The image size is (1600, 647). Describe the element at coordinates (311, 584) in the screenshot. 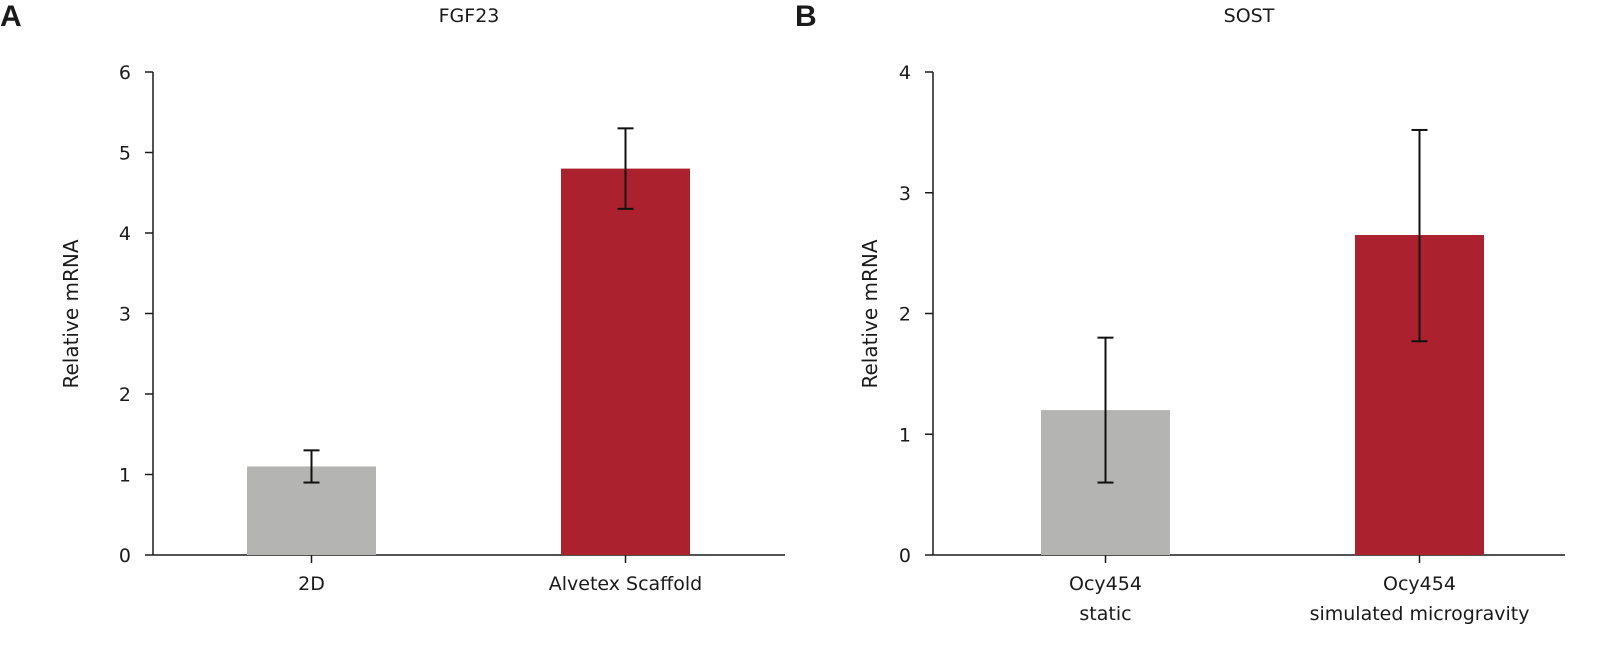

I see `x-tick-label: 2D` at that location.